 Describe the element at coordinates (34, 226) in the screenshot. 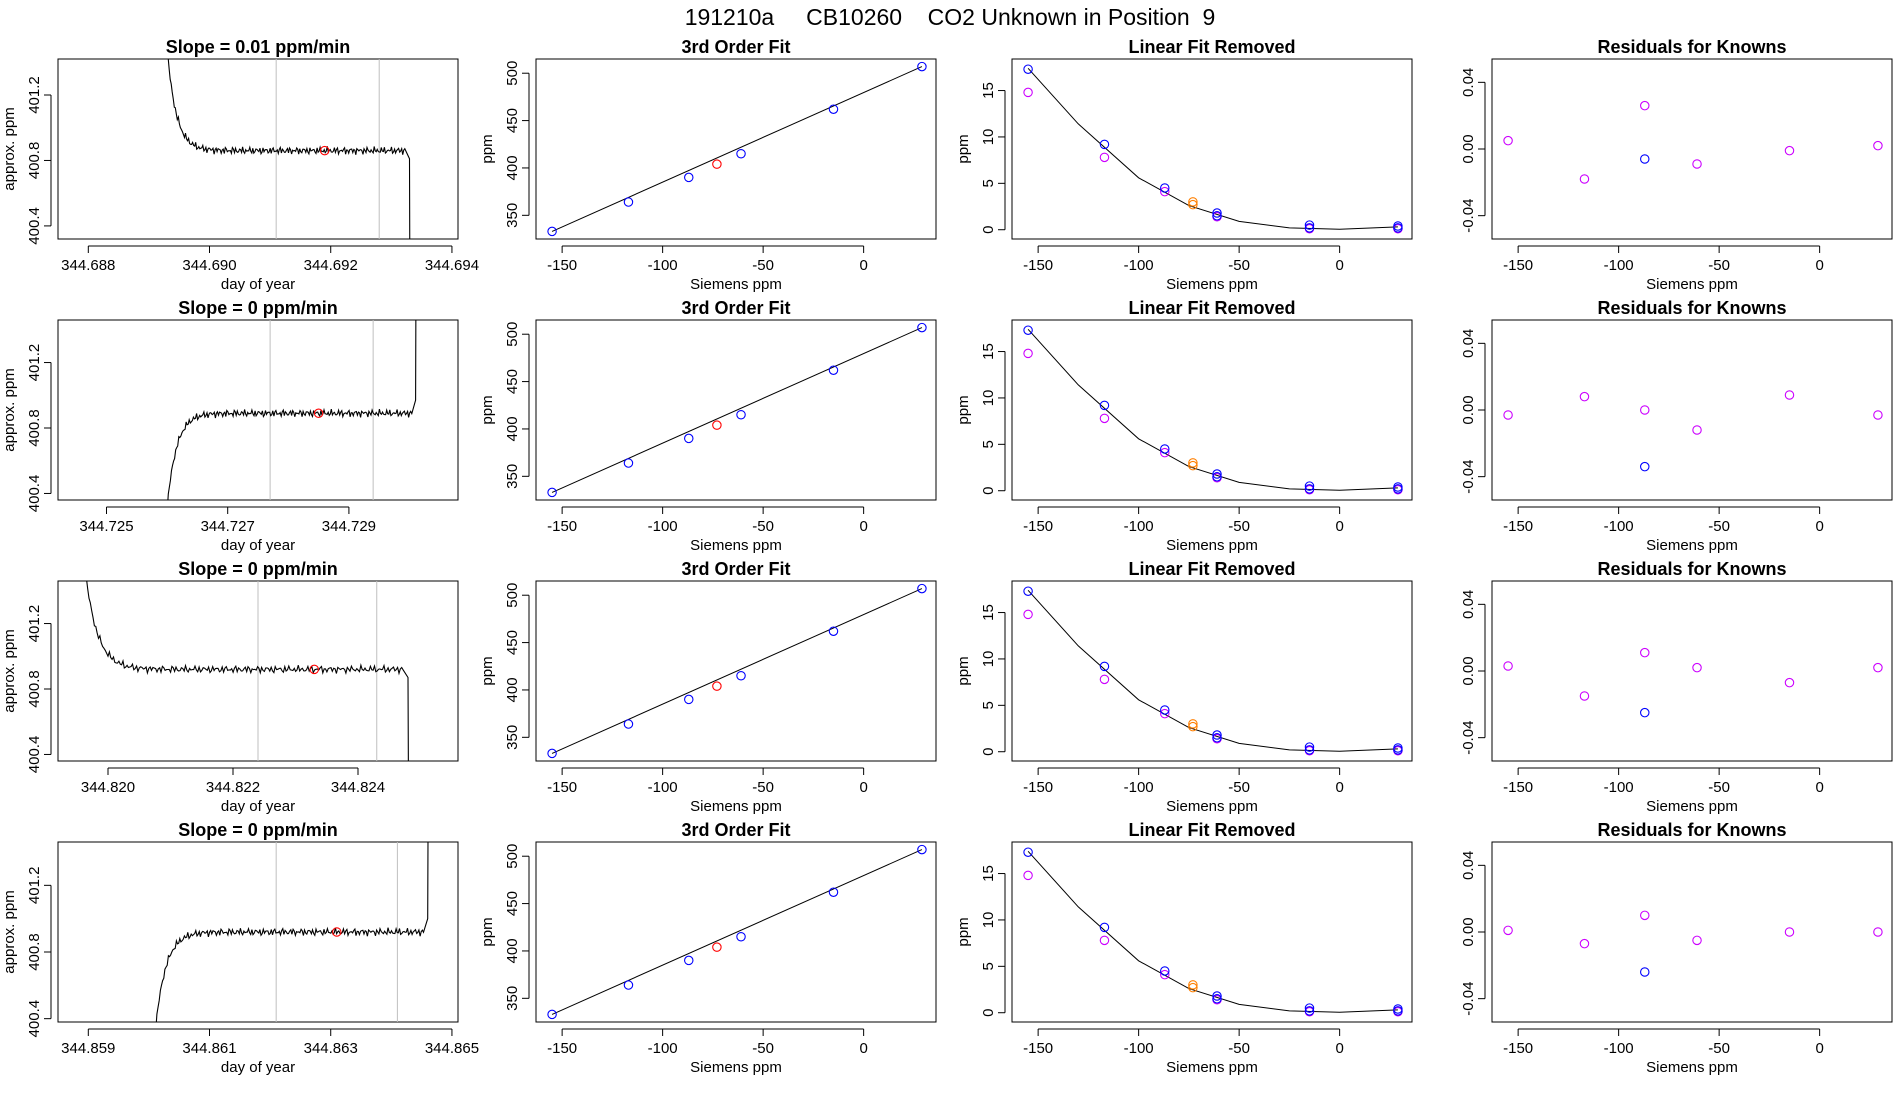

I see `y-tick-label: 400.4` at that location.